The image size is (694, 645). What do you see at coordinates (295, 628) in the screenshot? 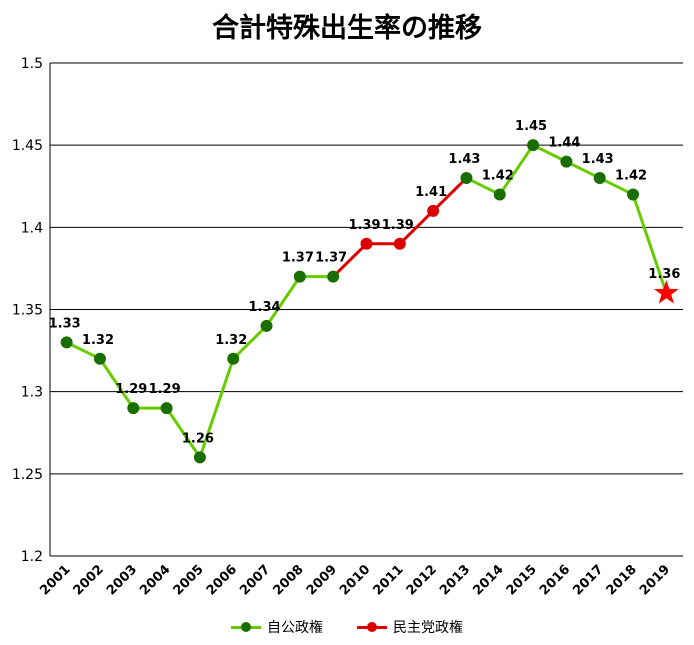
I see `legend-label-ruling-coalition: 自公政権` at bounding box center [295, 628].